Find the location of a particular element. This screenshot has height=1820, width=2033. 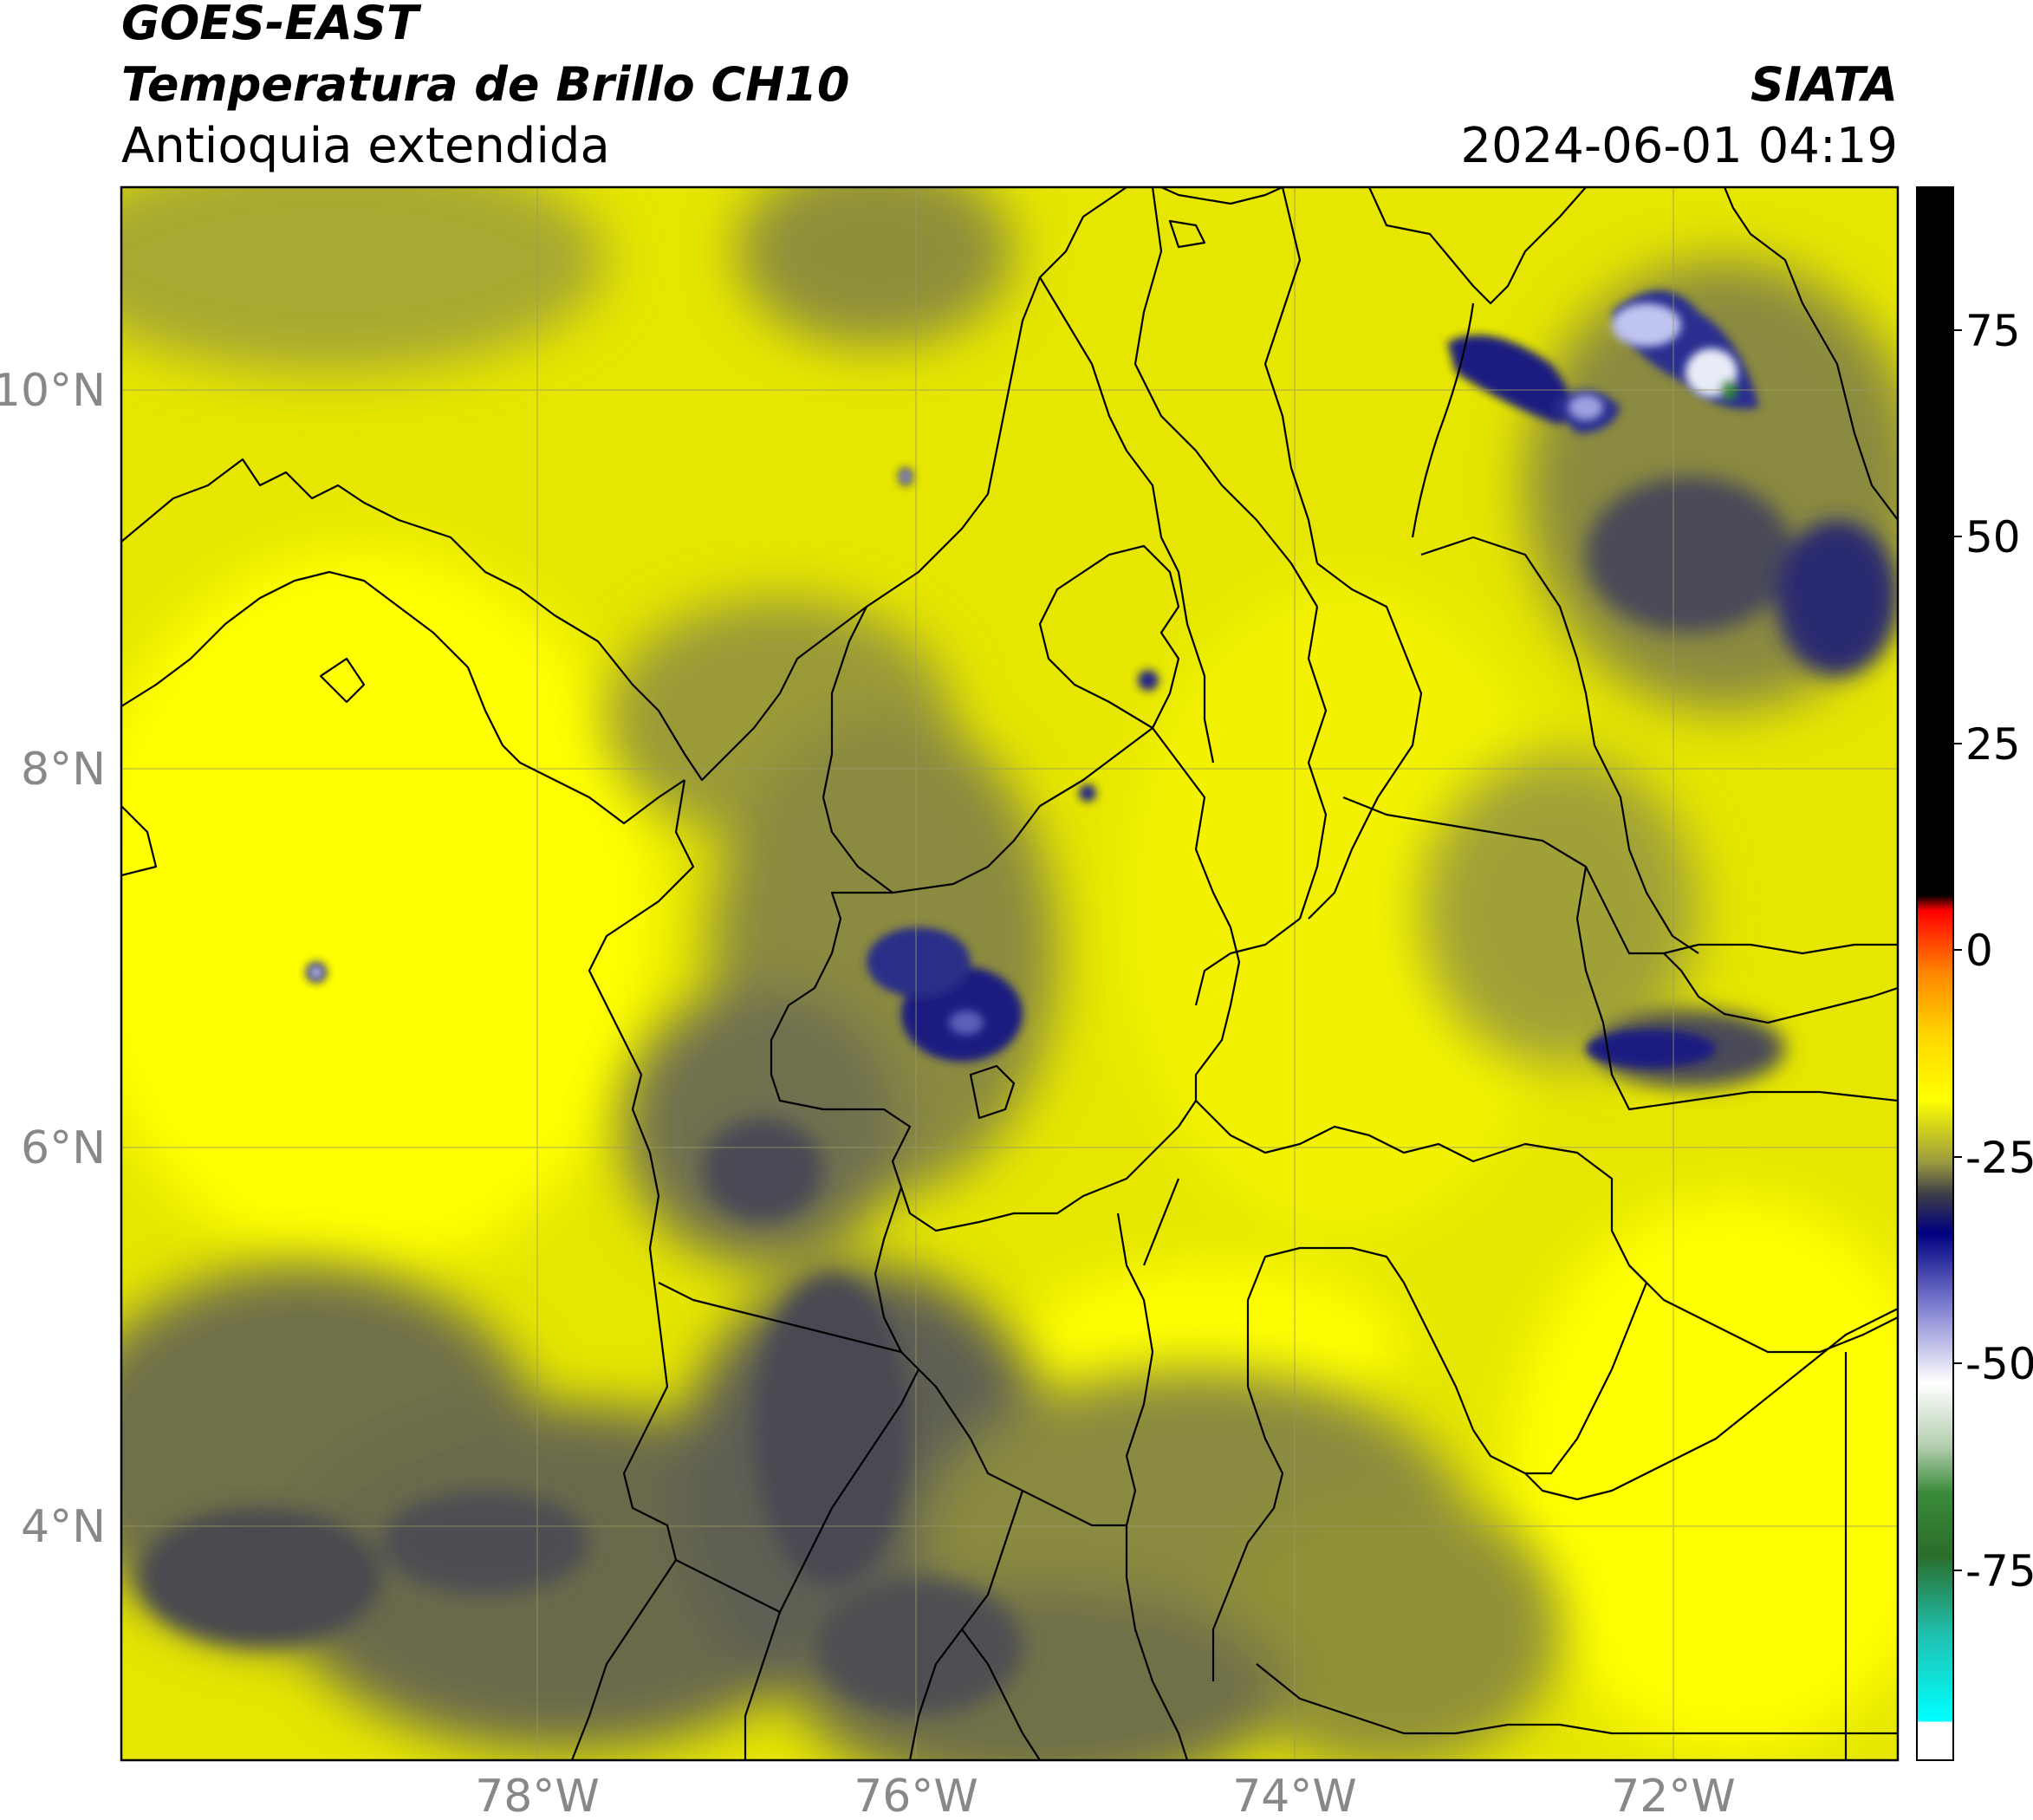

colorbar-labels: 75 50 25 0 -25 -50 -75 is located at coordinates (1999, 951).